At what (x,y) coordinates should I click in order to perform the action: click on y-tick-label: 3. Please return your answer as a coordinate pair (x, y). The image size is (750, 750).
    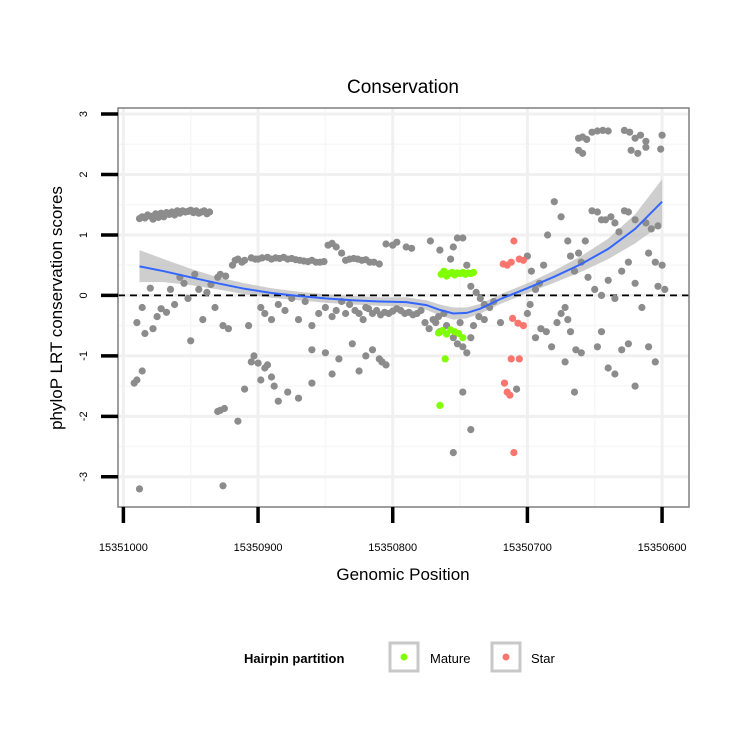
    Looking at the image, I should click on (84, 114).